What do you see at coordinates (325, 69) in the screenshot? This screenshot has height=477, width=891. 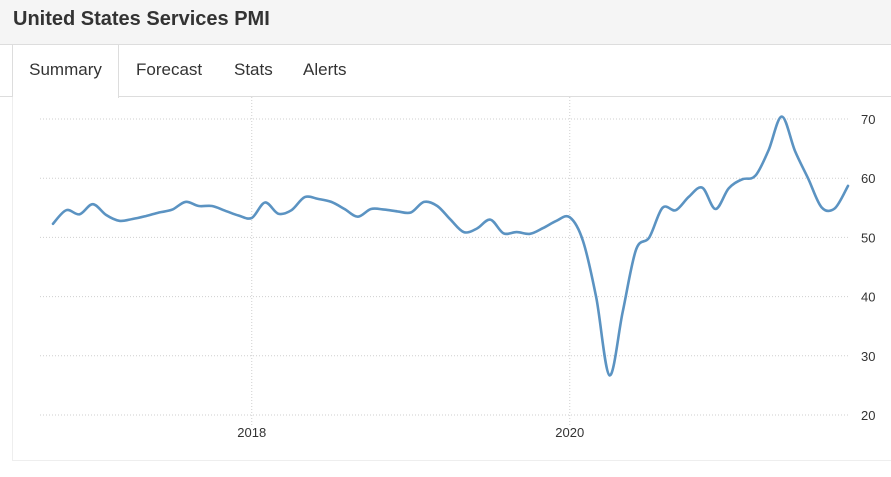 I see `tab-alerts: Alerts` at bounding box center [325, 69].